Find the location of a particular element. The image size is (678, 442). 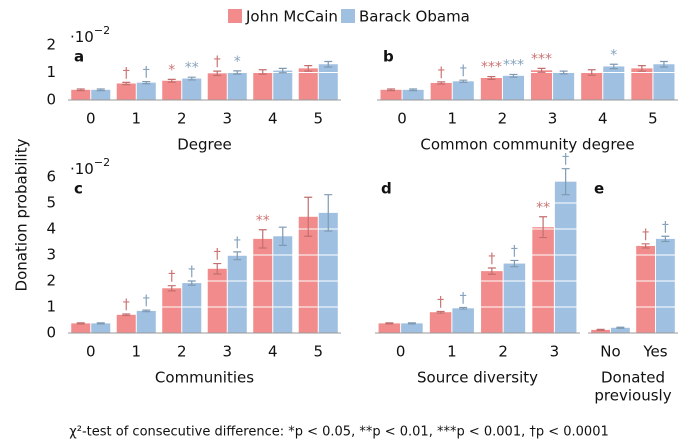

multiplier-base: ·10 is located at coordinates (82, 37).